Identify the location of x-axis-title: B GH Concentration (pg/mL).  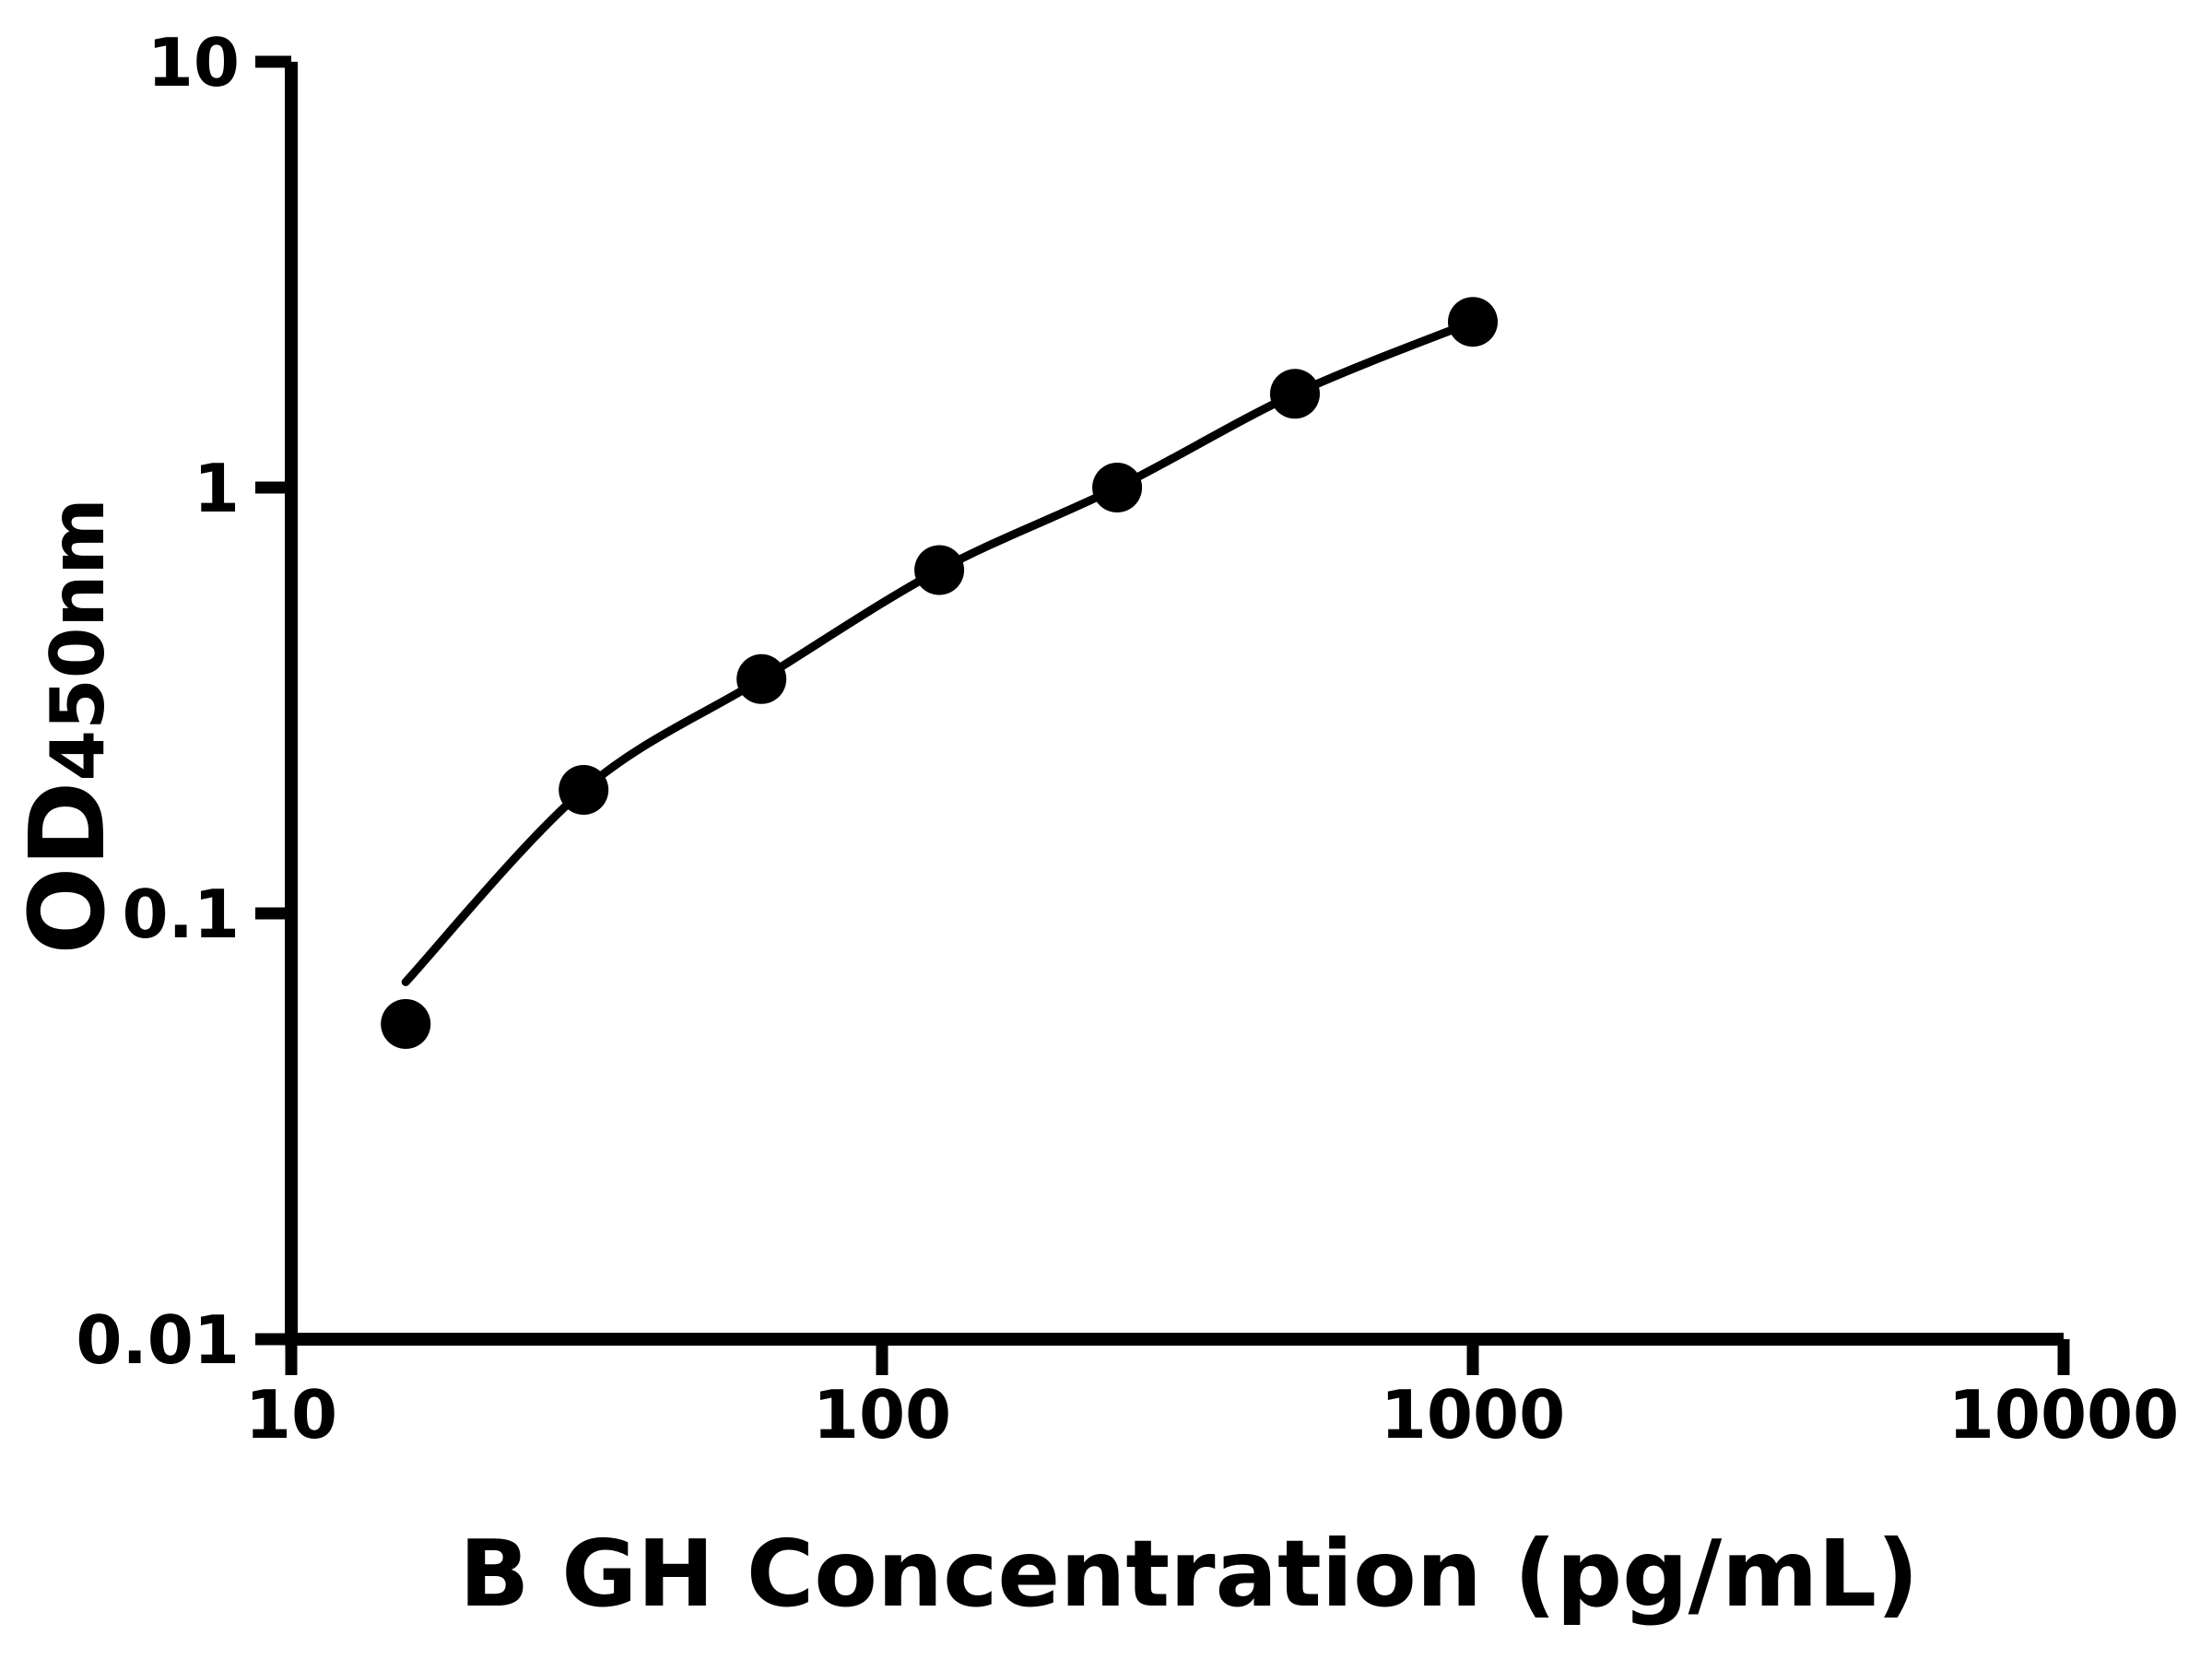
(1189, 1574).